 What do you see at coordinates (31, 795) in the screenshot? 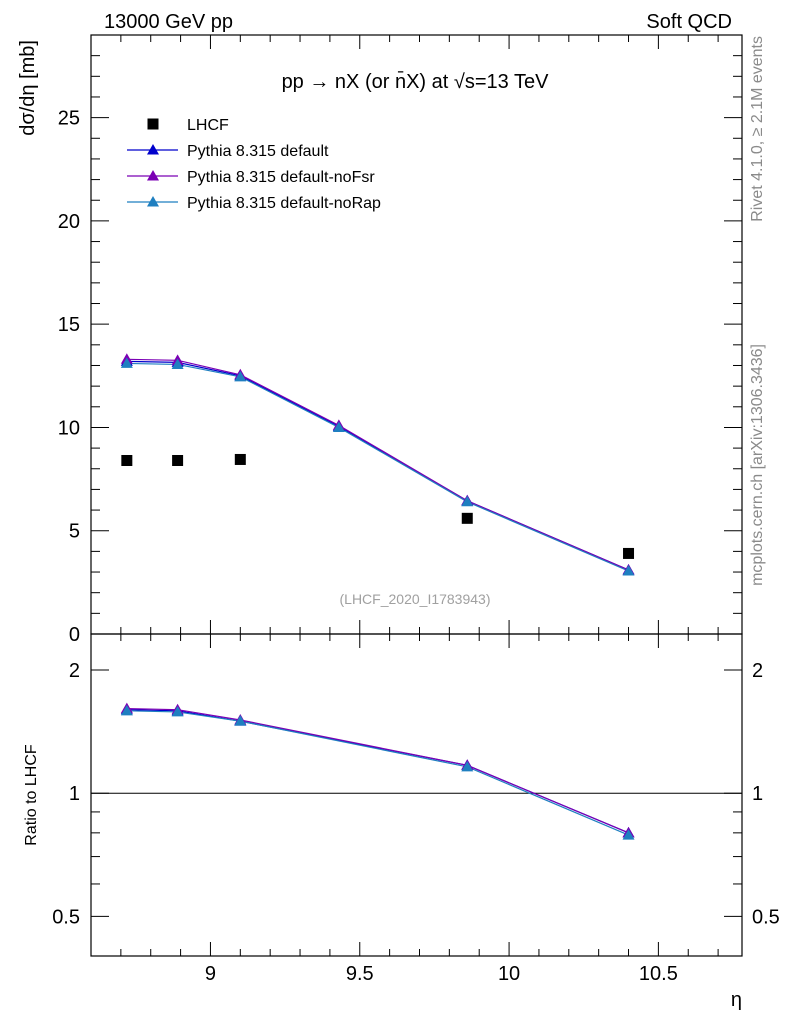
I see `ratio-y-axis-label: Ratio to LHCF` at bounding box center [31, 795].